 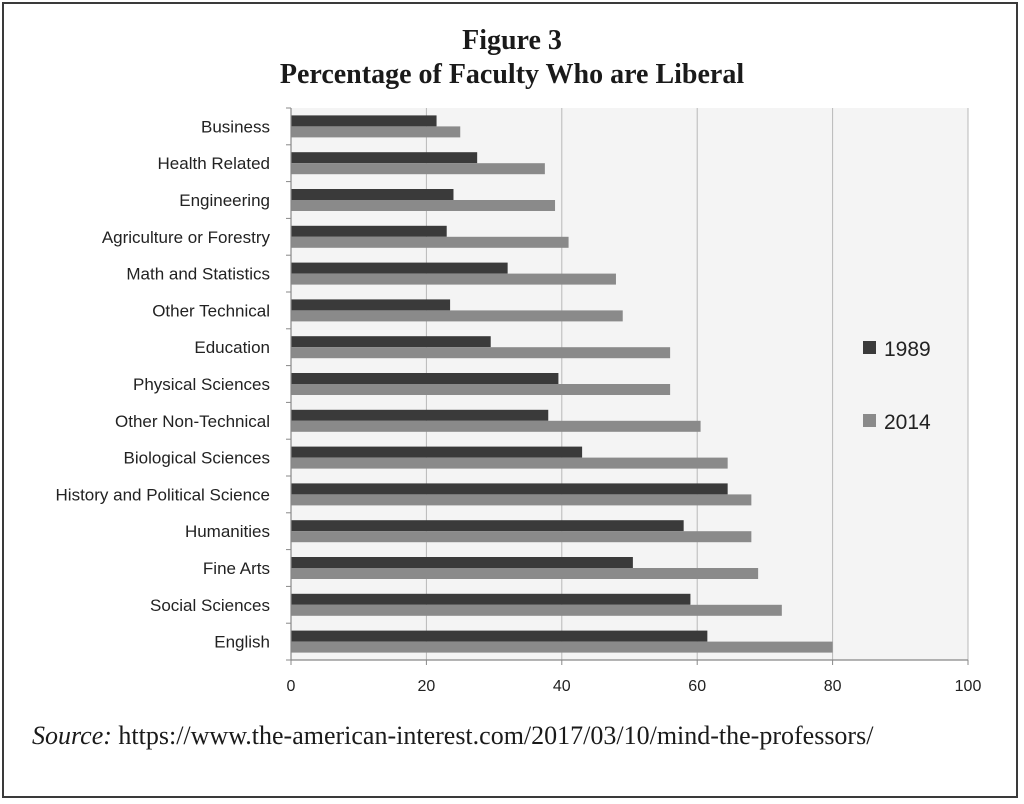 I want to click on x-tick-label: 40, so click(x=562, y=686).